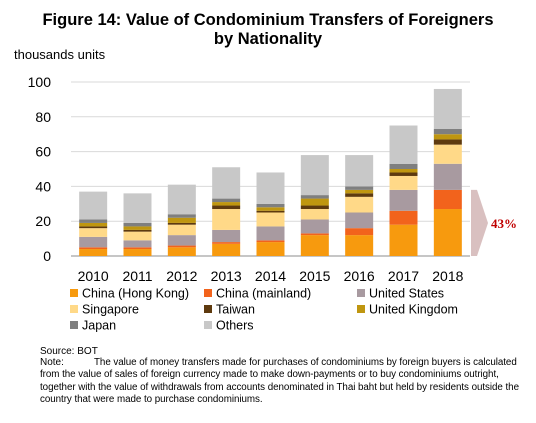  What do you see at coordinates (226, 276) in the screenshot?
I see `x-tick-label: 2013` at bounding box center [226, 276].